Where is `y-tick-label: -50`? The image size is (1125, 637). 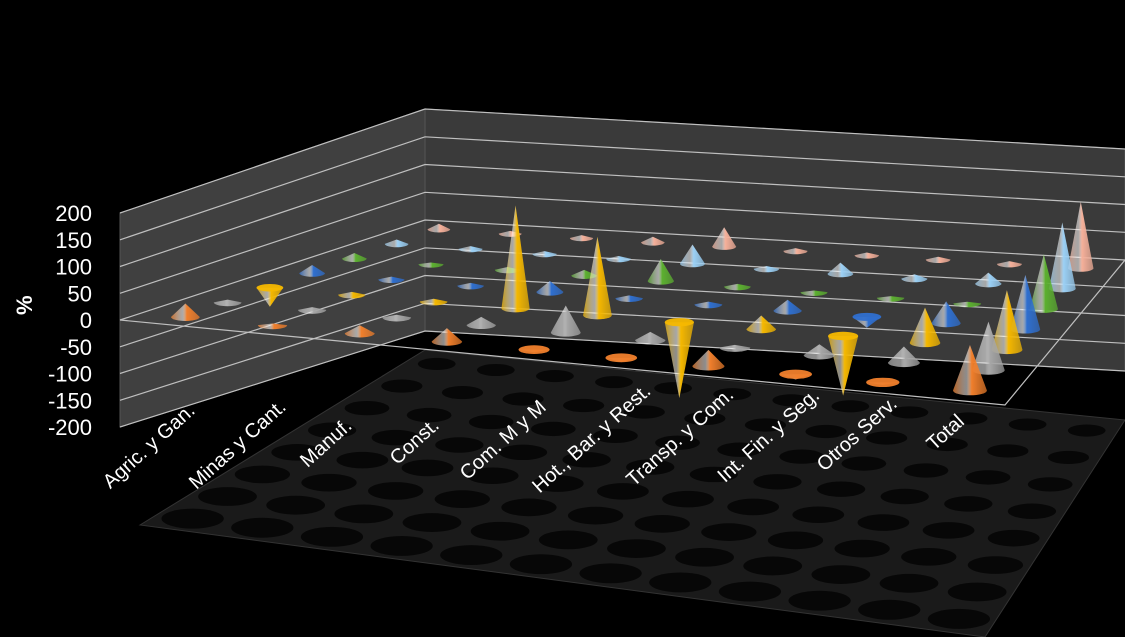
y-tick-label: -50 is located at coordinates (76, 347).